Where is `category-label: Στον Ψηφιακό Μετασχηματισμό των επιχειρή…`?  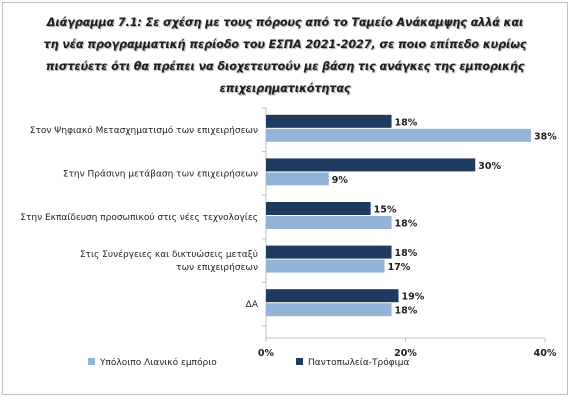
category-label: Στον Ψηφιακό Μετασχηματισμό των επιχειρή… is located at coordinates (144, 130).